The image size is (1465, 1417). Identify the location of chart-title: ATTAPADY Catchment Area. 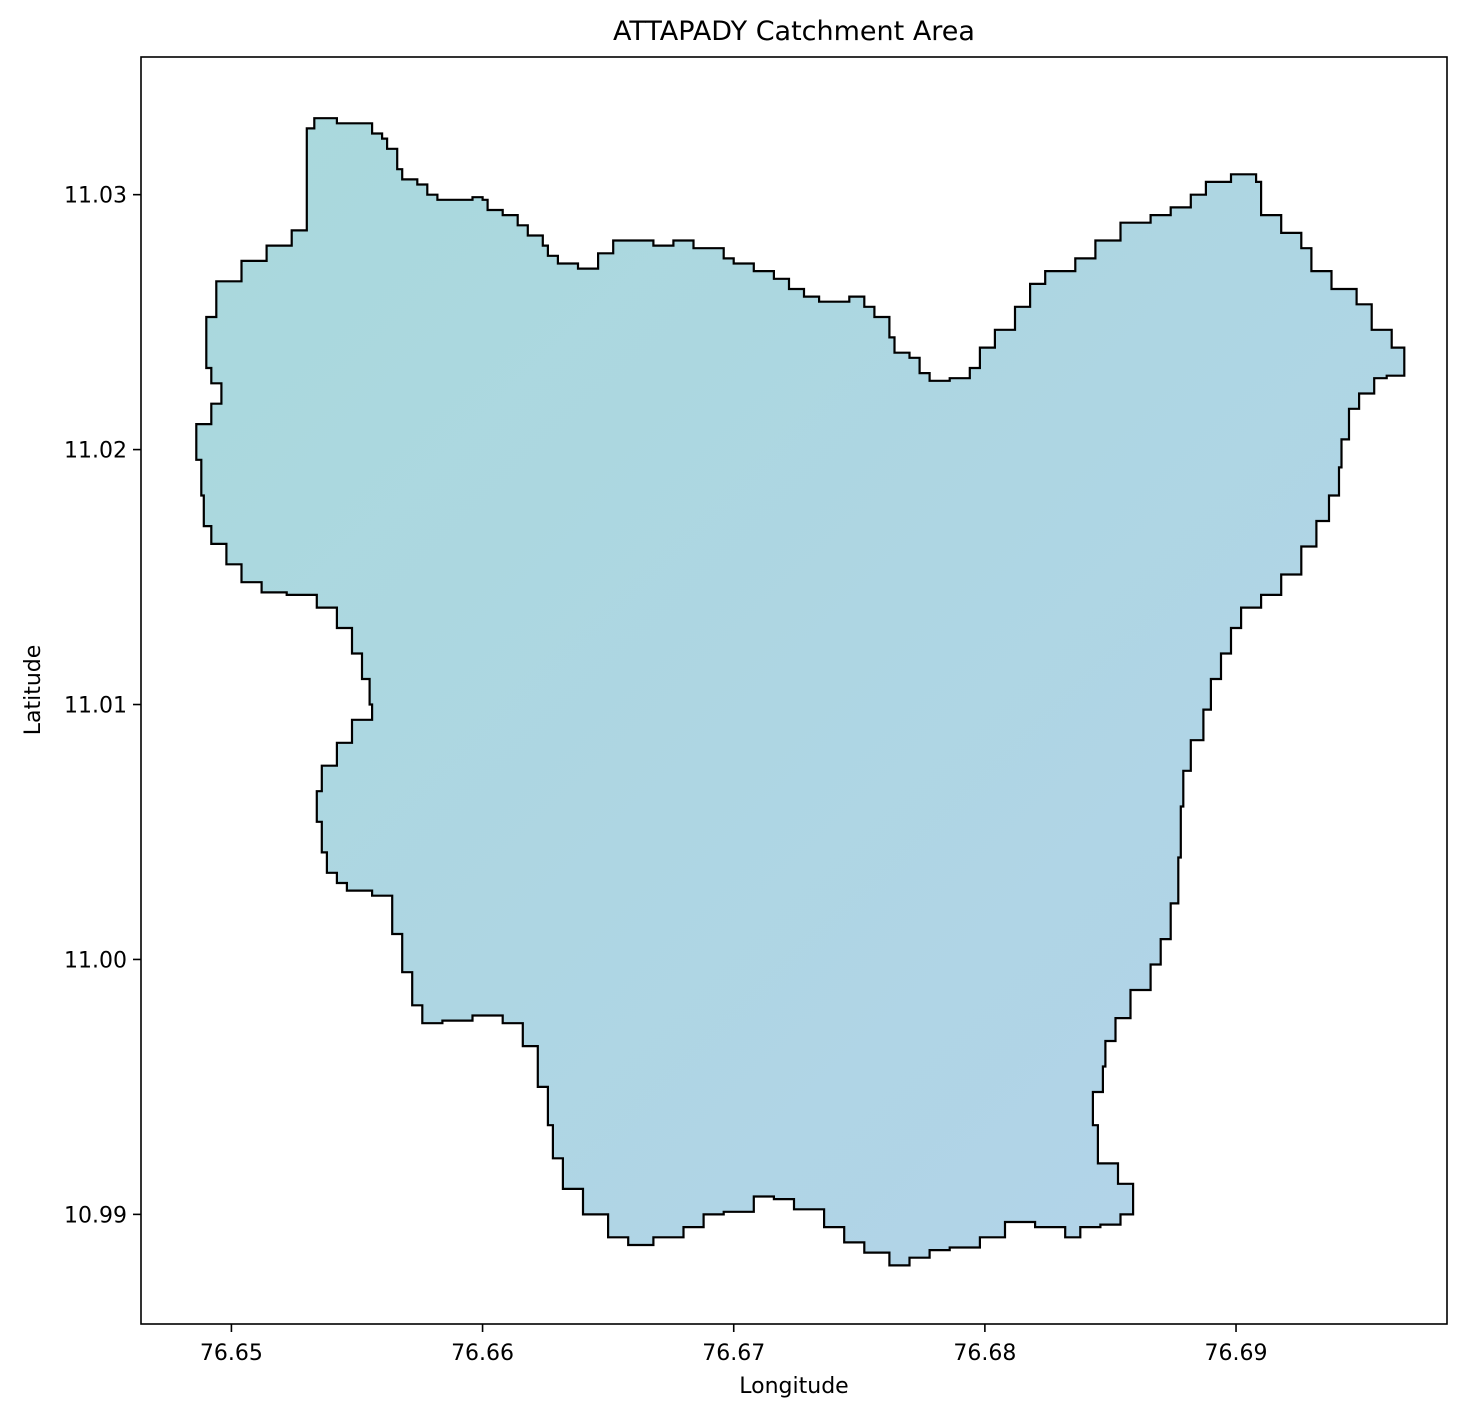
(794, 31).